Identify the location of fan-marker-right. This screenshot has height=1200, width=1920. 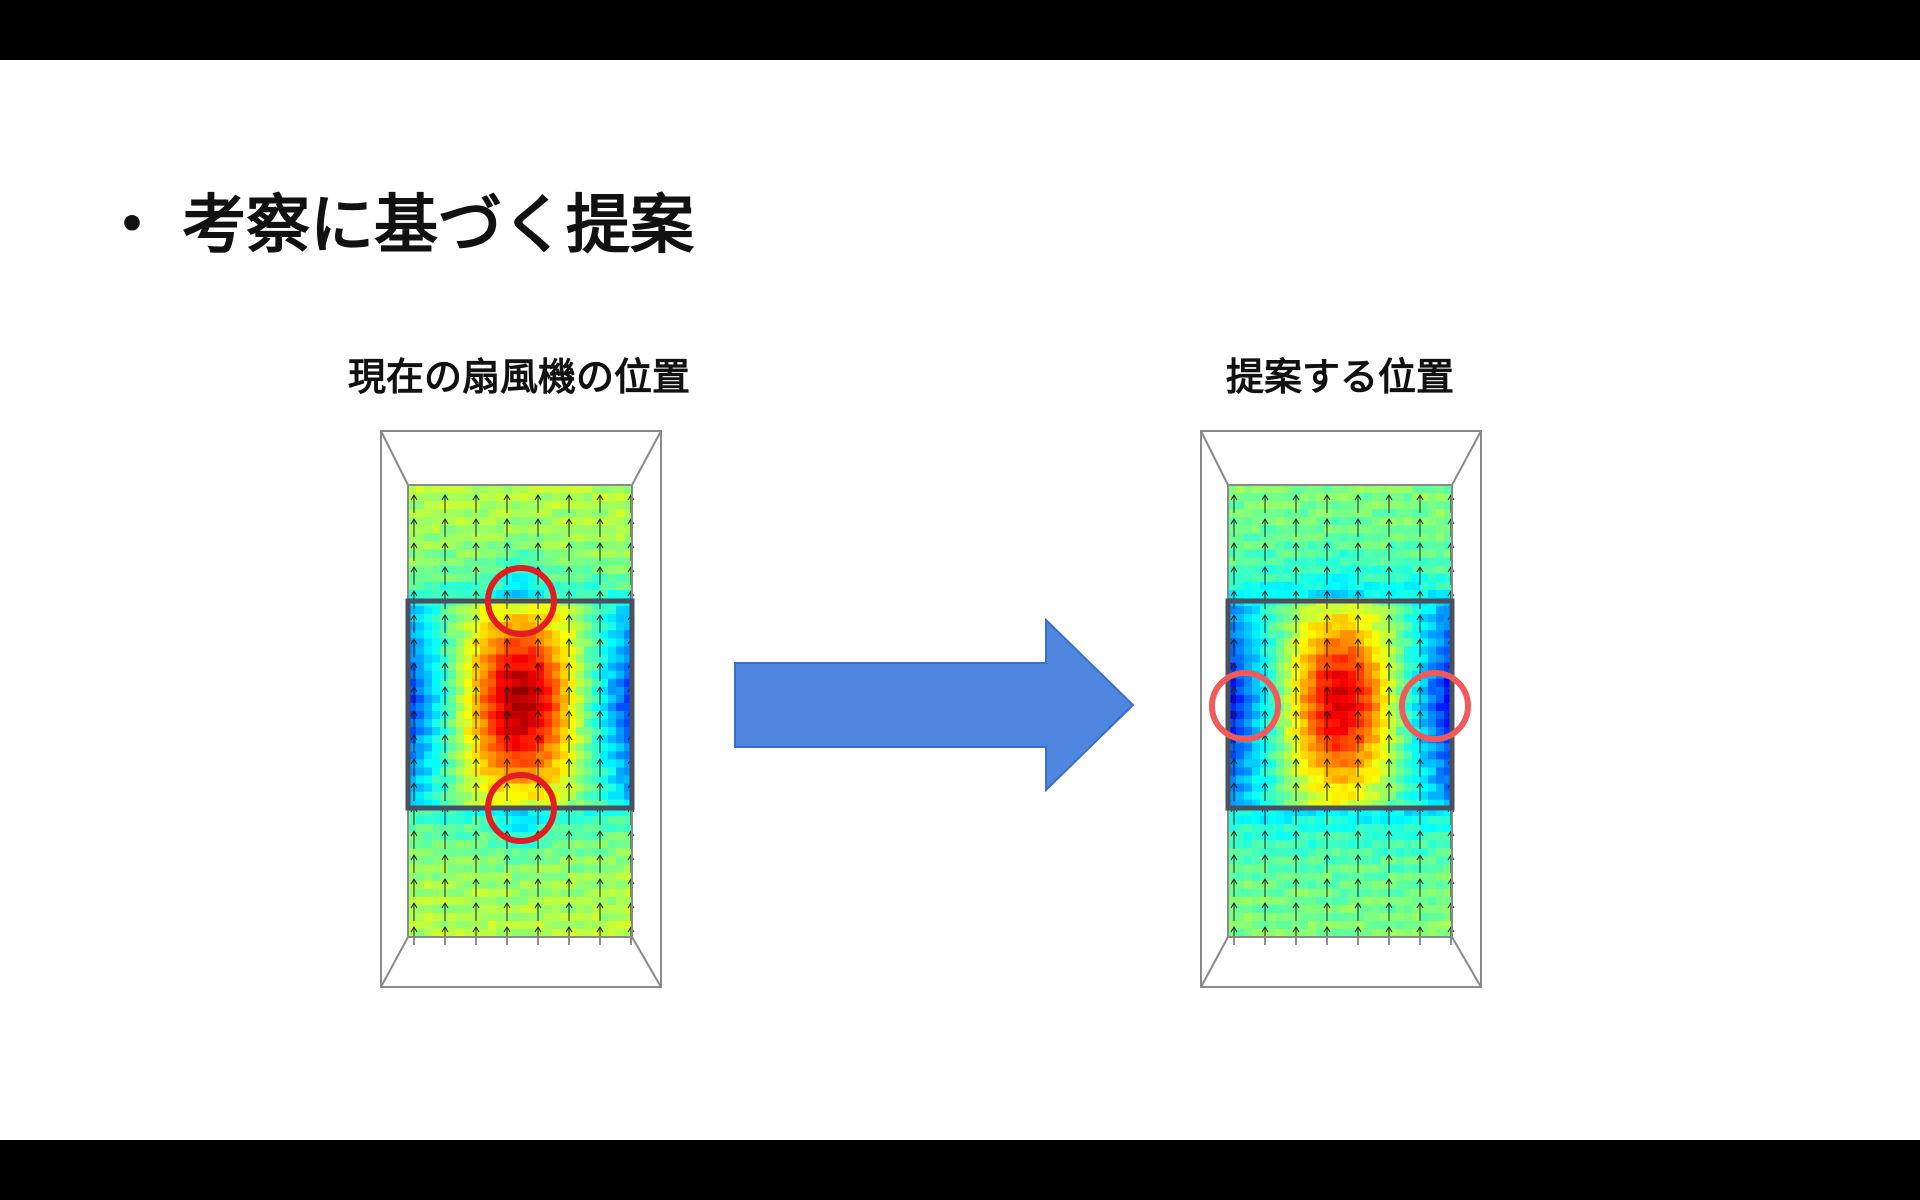
(1435, 706).